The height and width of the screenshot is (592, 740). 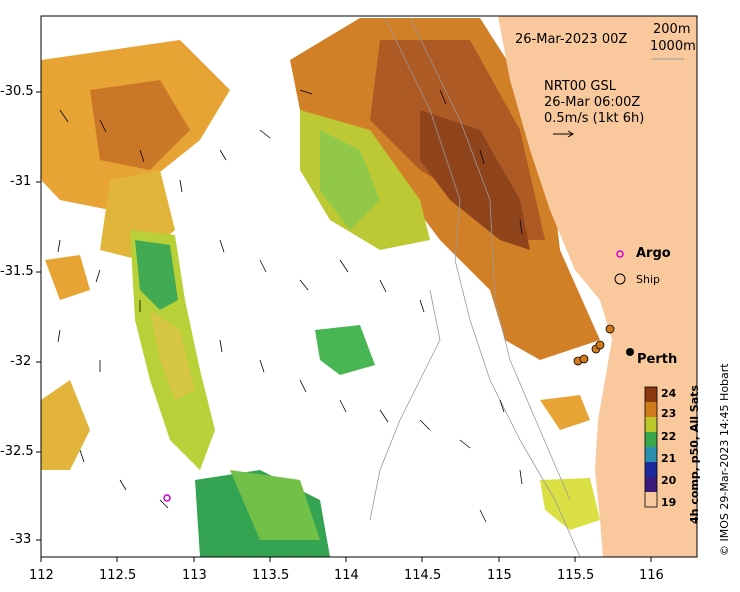 I want to click on credit-label: © IMOS 29-Mar-2023 14:45 Hobart, so click(x=724, y=459).